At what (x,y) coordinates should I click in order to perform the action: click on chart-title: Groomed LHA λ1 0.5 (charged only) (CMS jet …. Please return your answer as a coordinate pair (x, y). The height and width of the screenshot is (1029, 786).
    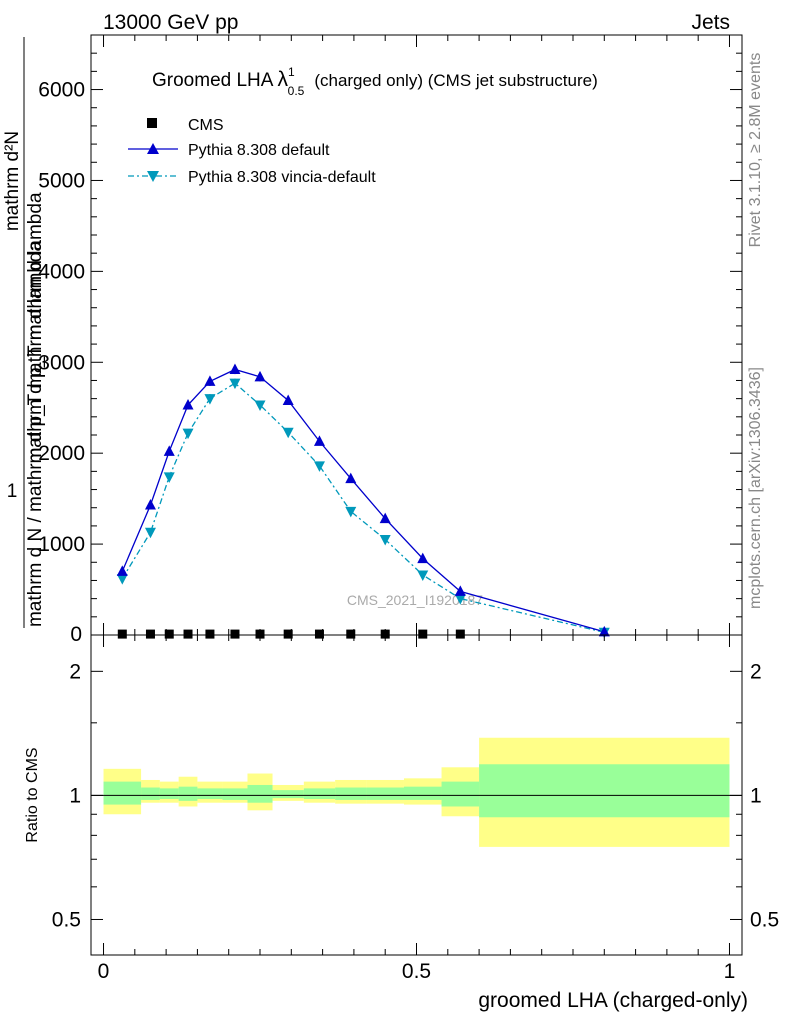
    Looking at the image, I should click on (375, 81).